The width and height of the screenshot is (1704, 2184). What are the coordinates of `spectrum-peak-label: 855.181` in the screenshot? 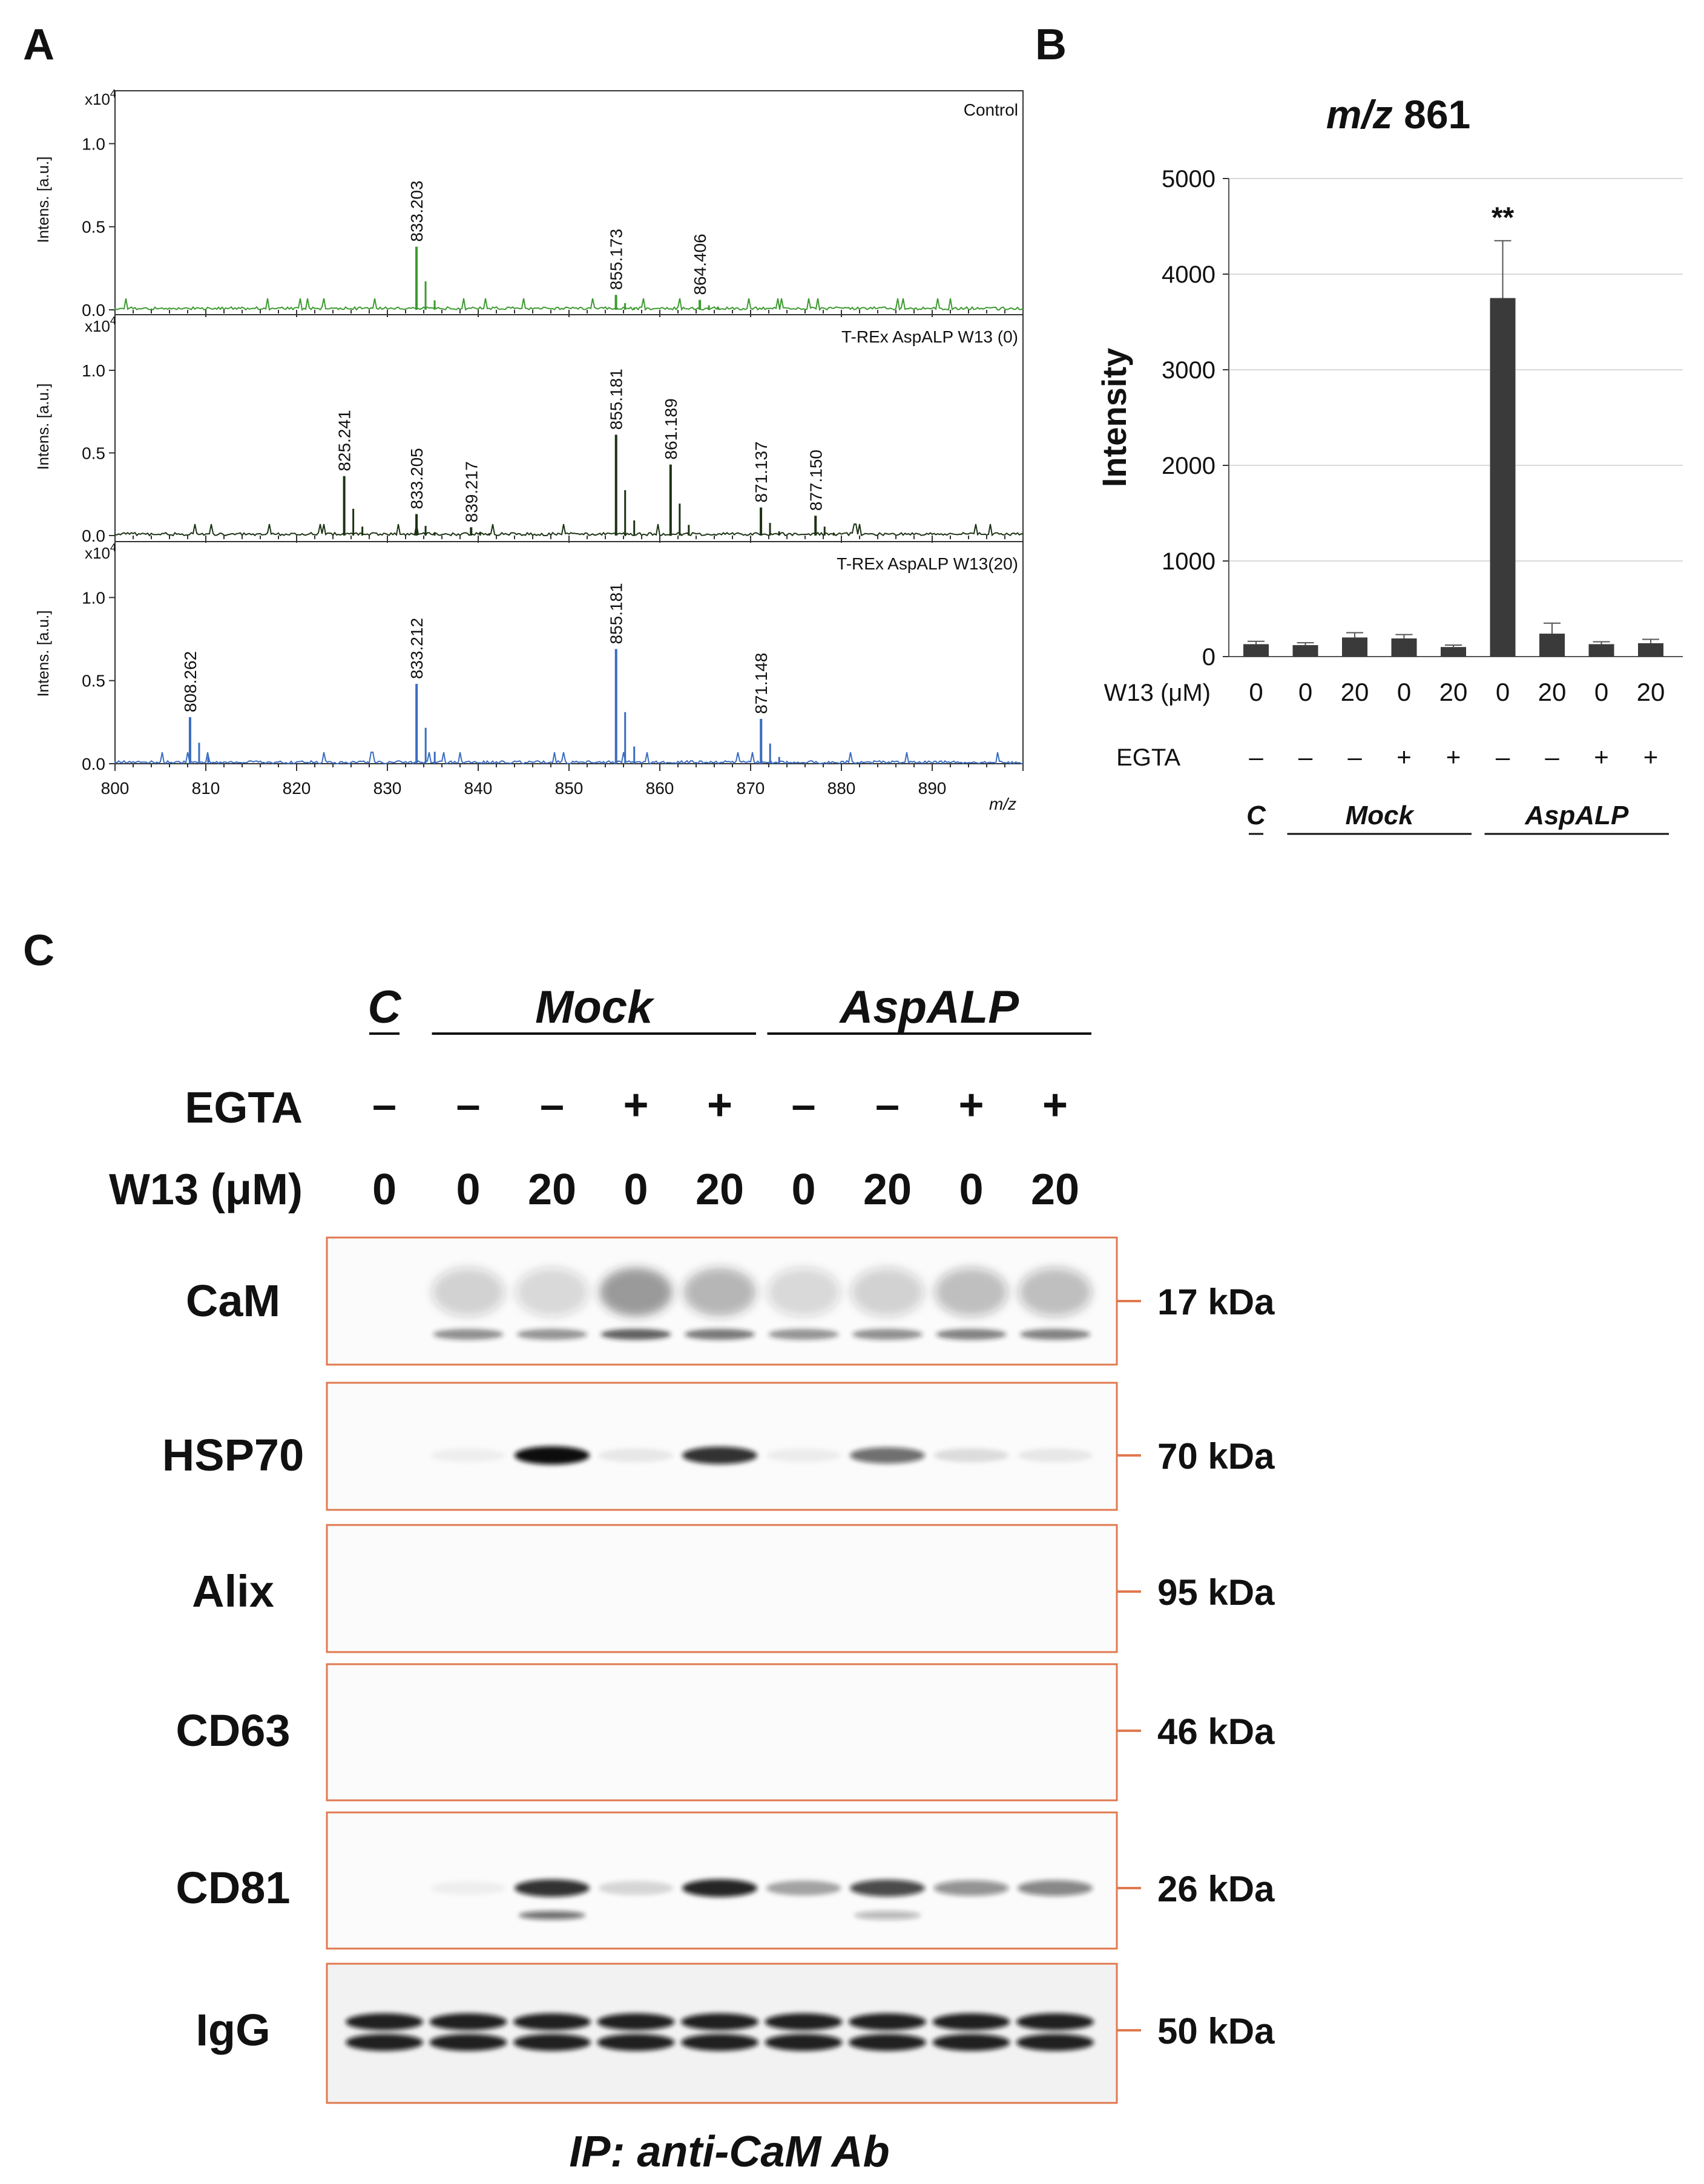 It's located at (616, 399).